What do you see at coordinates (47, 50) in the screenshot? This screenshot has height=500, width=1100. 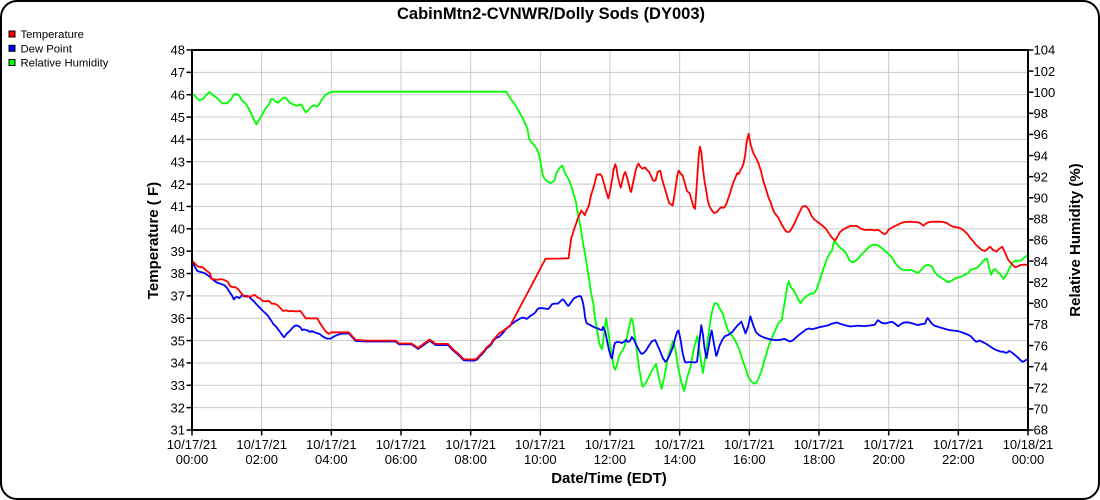 I see `svg-text: Dew Point` at bounding box center [47, 50].